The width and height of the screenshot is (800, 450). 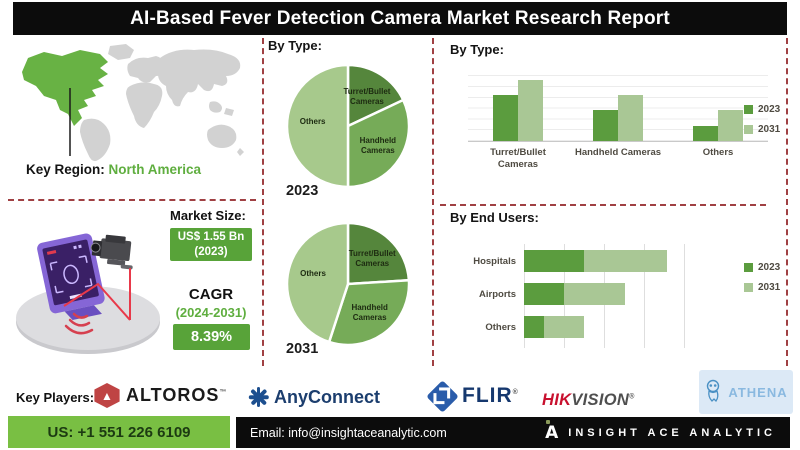 I want to click on end-users-row: Hospitals, so click(x=595, y=261).